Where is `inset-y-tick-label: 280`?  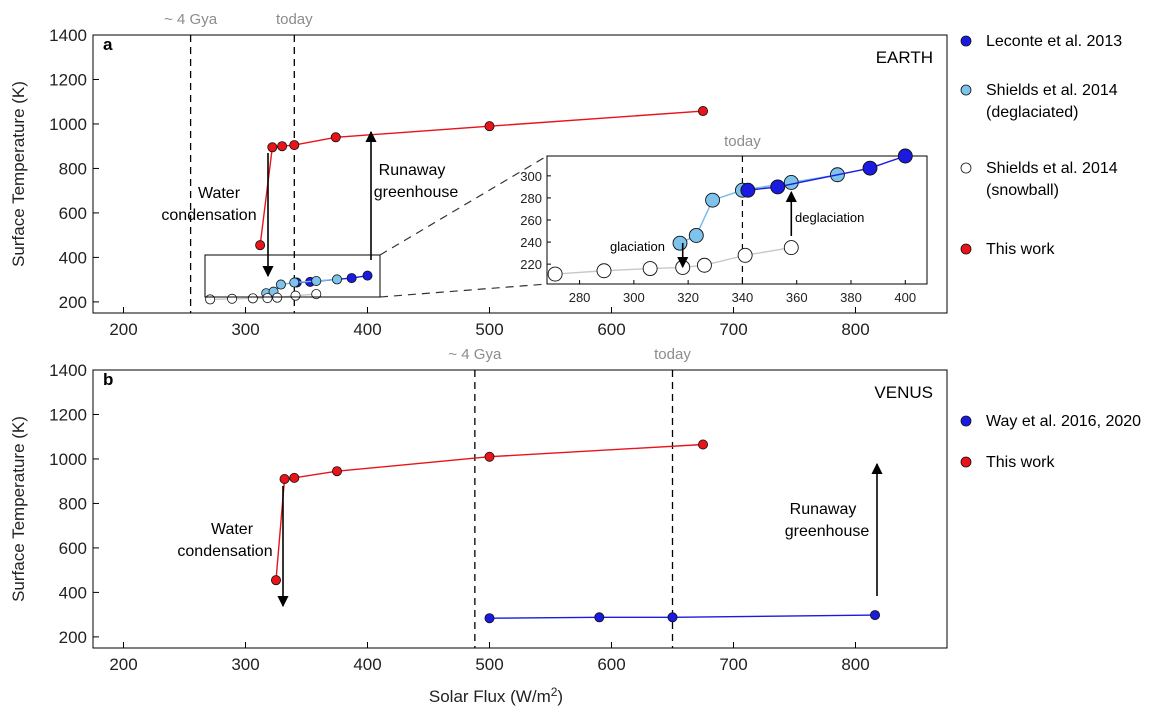
inset-y-tick-label: 280 is located at coordinates (531, 198).